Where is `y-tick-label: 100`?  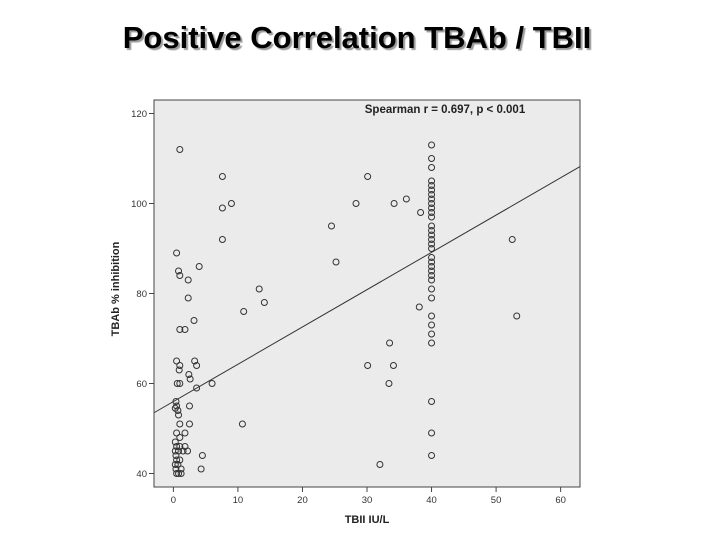
y-tick-label: 100 is located at coordinates (139, 204).